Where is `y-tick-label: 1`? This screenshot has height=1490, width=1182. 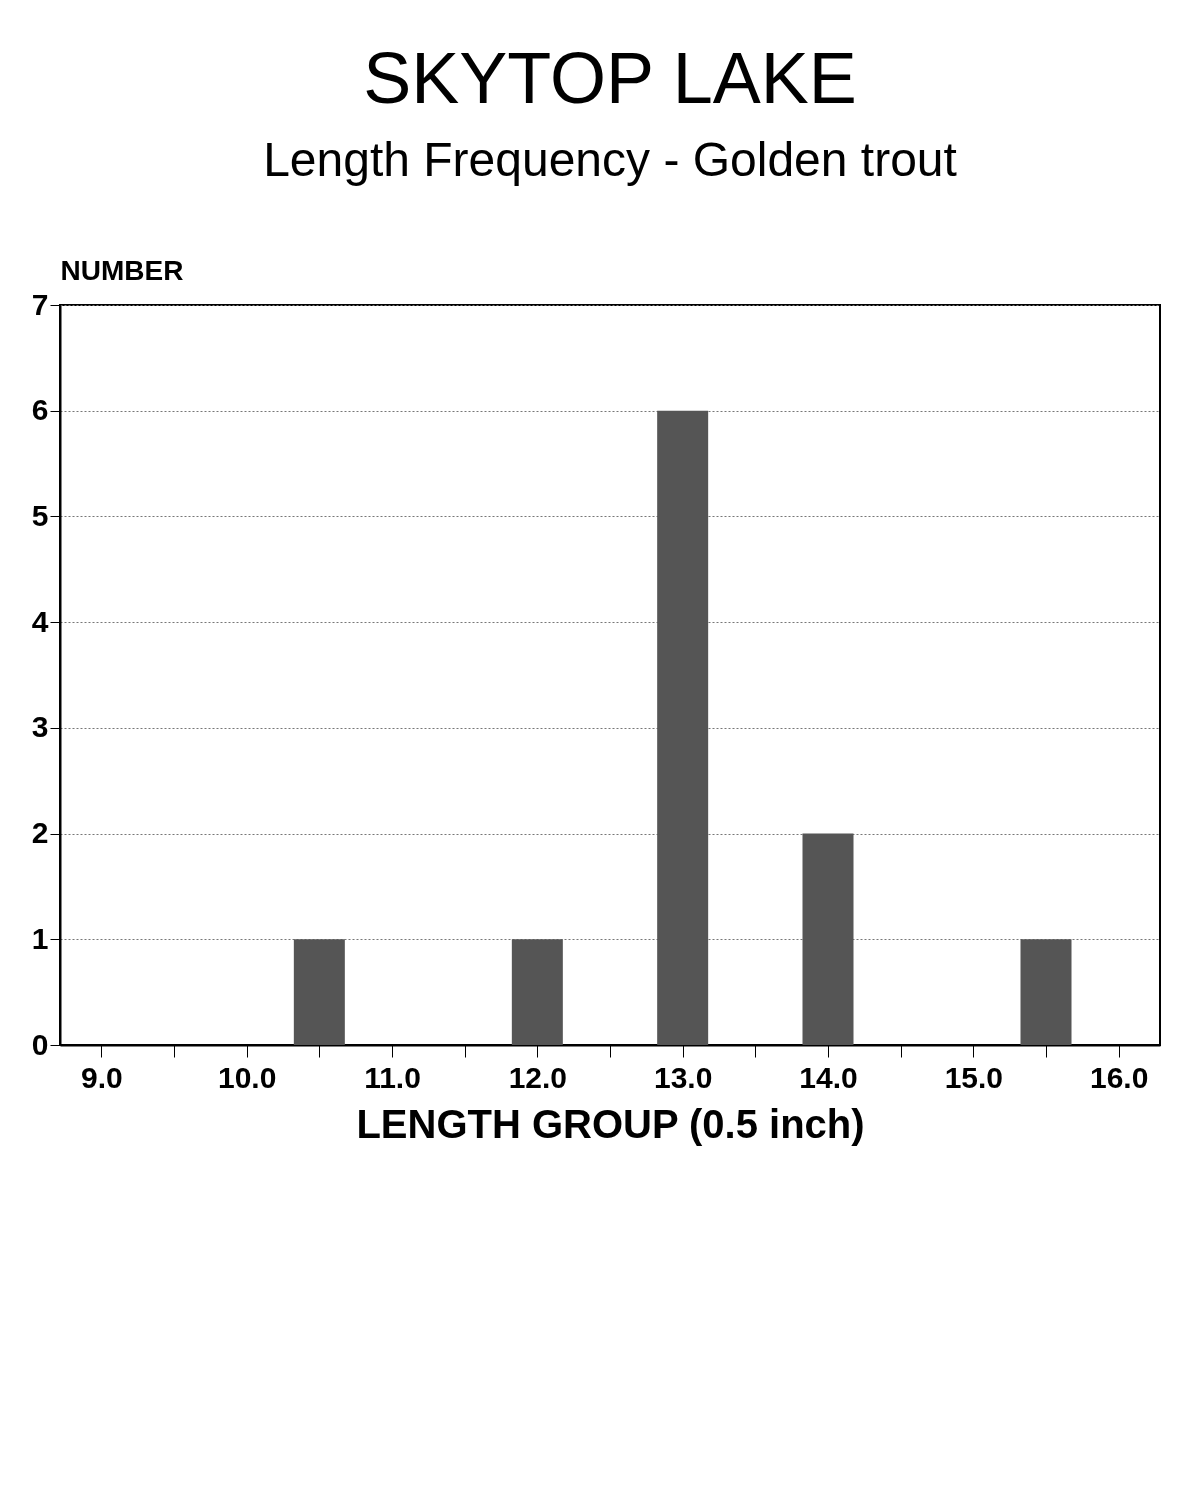
y-tick-label: 1 is located at coordinates (40, 938).